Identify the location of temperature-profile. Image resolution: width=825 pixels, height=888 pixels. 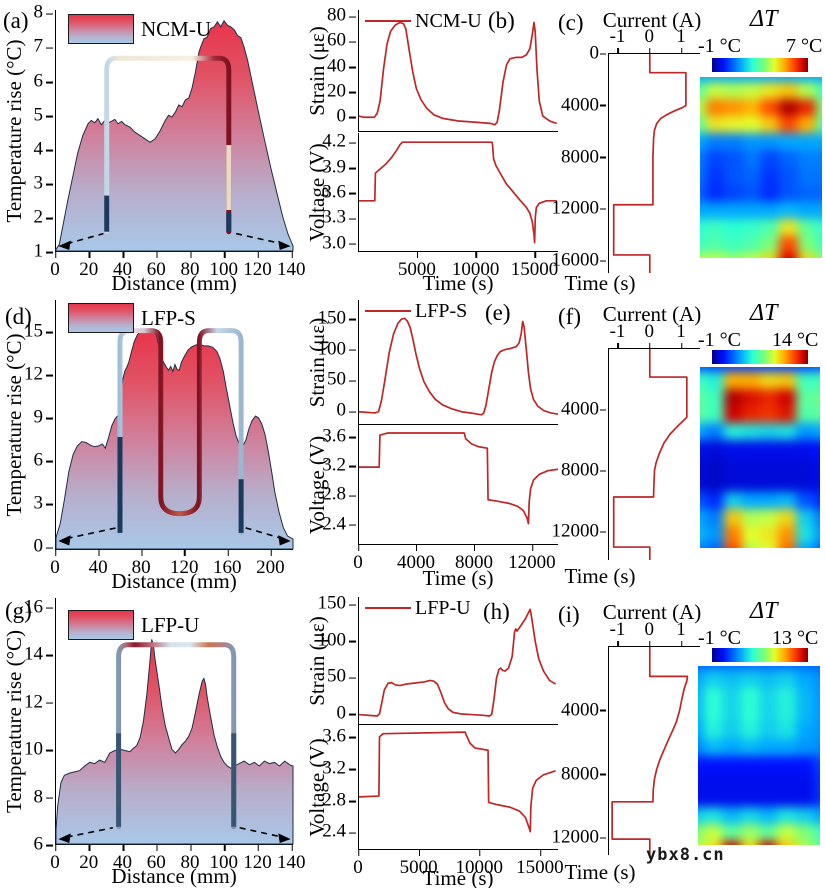
(174, 741).